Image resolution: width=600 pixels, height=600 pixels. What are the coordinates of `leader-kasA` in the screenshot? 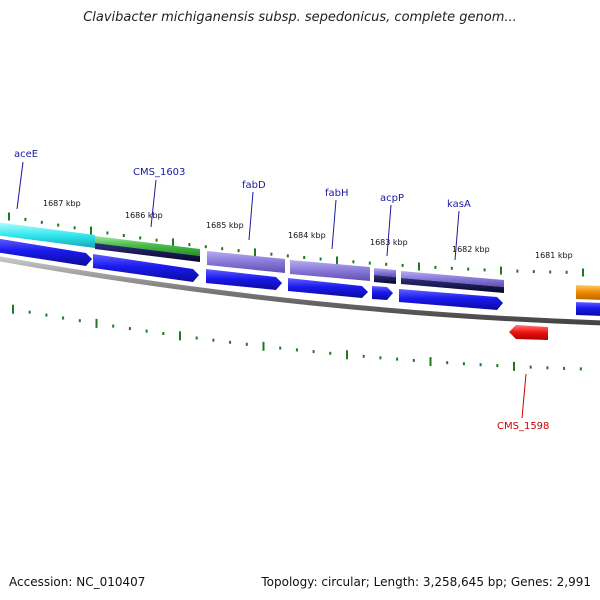 It's located at (457, 235).